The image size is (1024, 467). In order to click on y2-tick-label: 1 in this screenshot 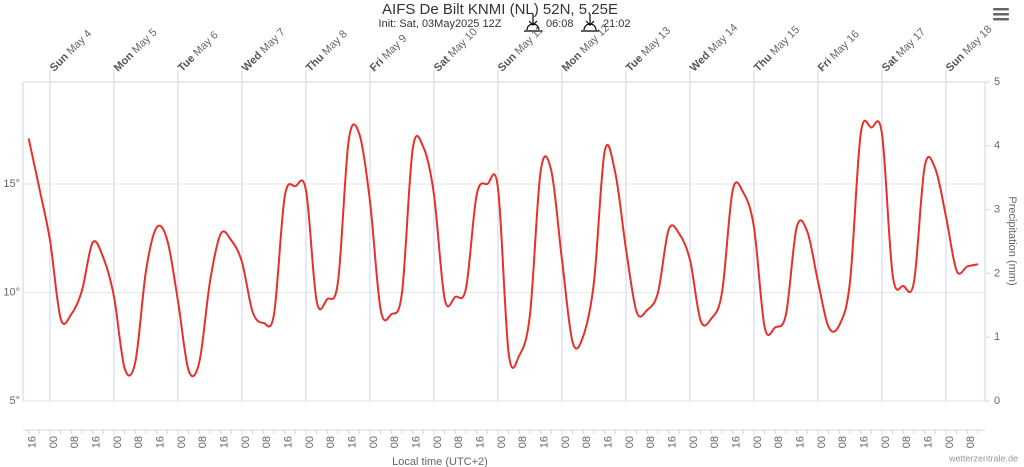, I will do `click(997, 337)`.